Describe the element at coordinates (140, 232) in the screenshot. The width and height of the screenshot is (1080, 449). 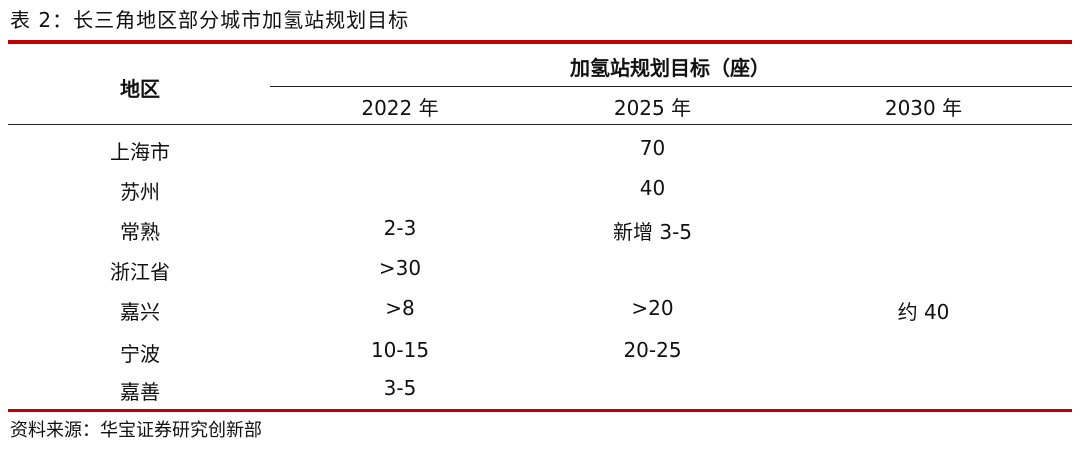
I see `region-cell: 常熟` at that location.